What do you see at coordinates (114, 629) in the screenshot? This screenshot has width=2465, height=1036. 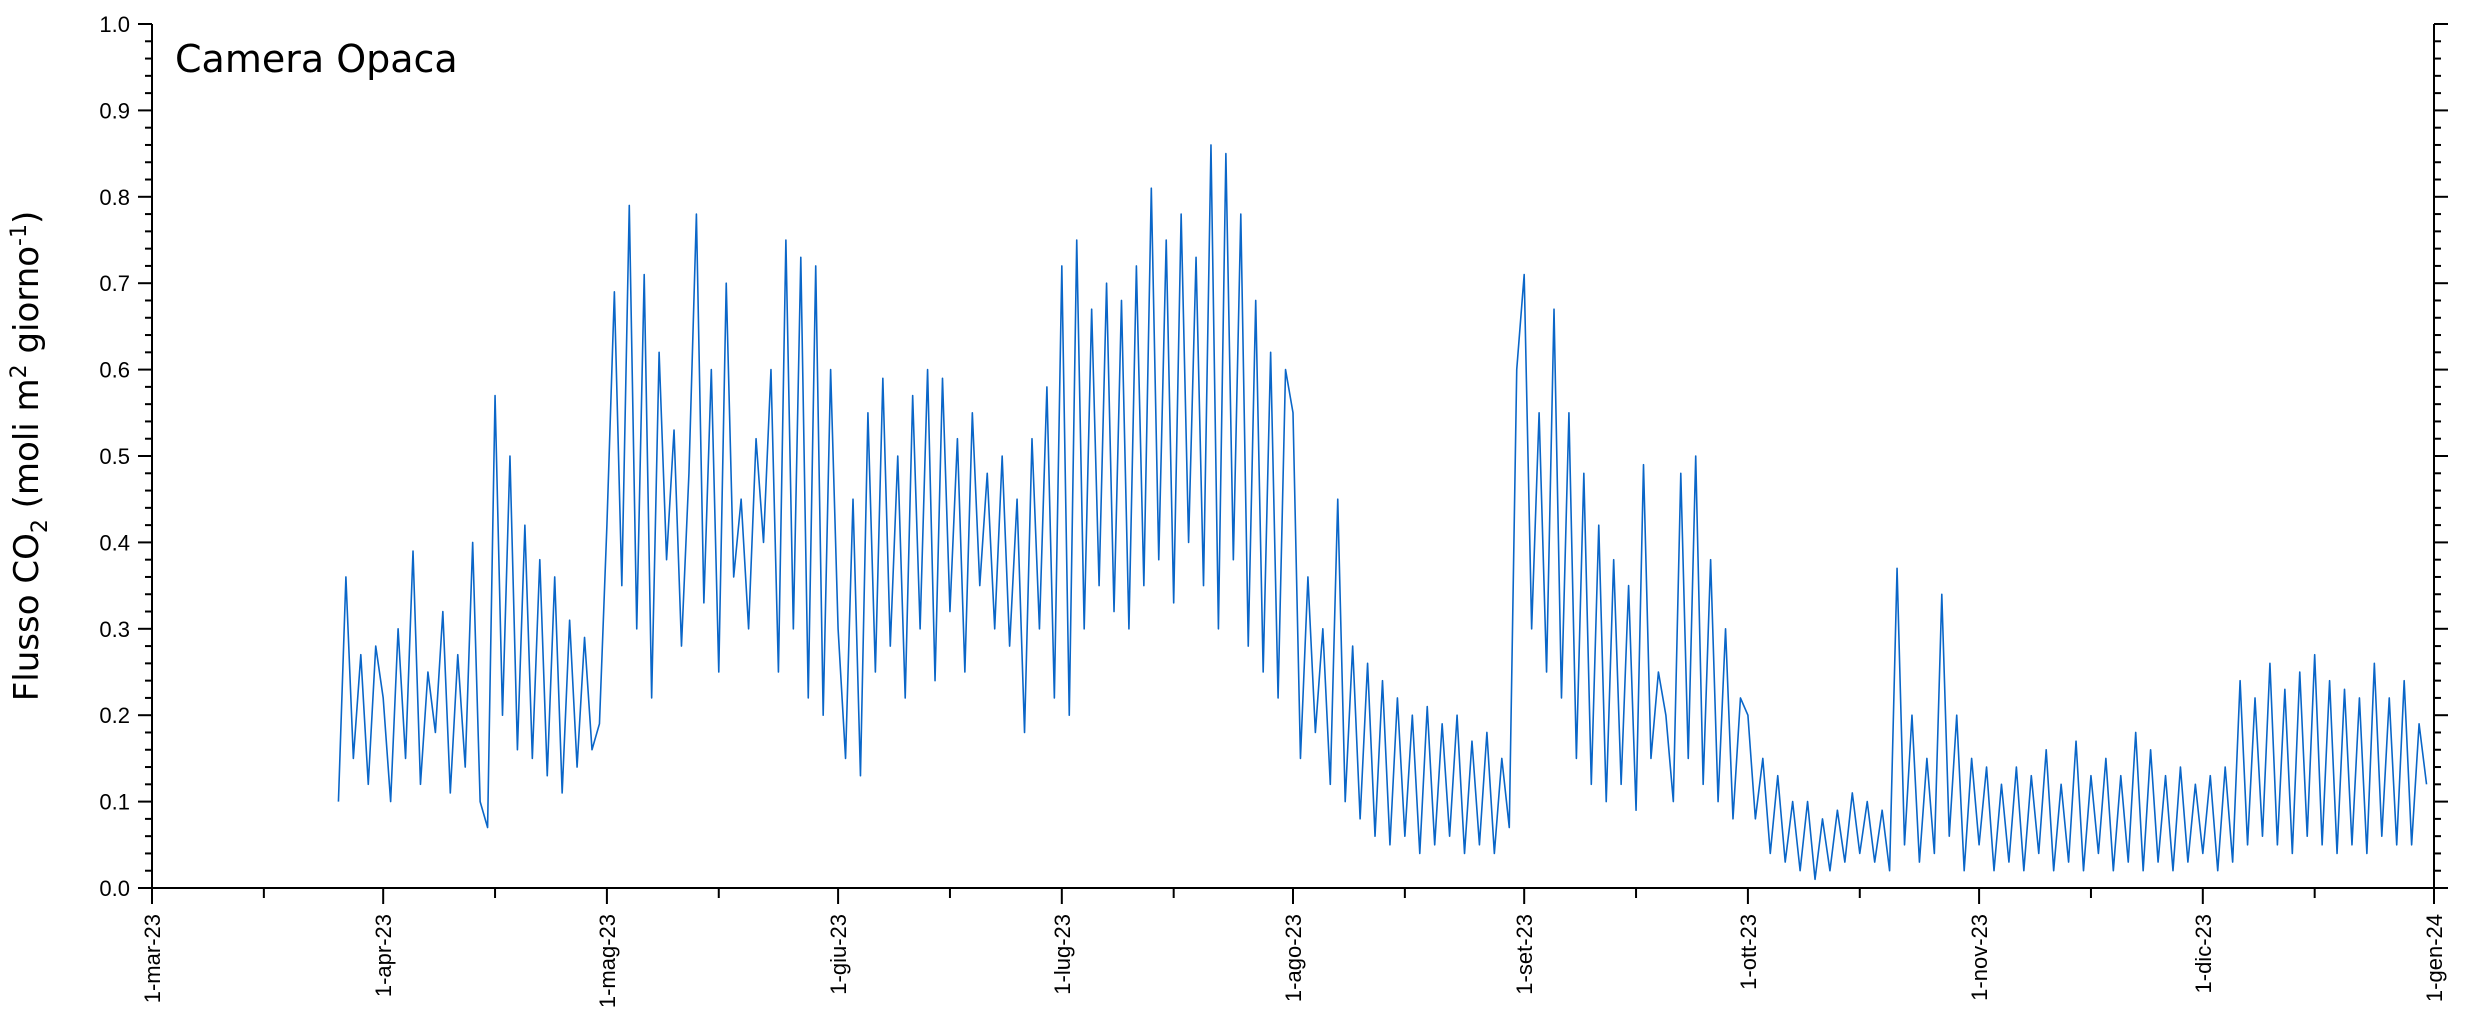 I see `y-tick-label: 0.3` at bounding box center [114, 629].